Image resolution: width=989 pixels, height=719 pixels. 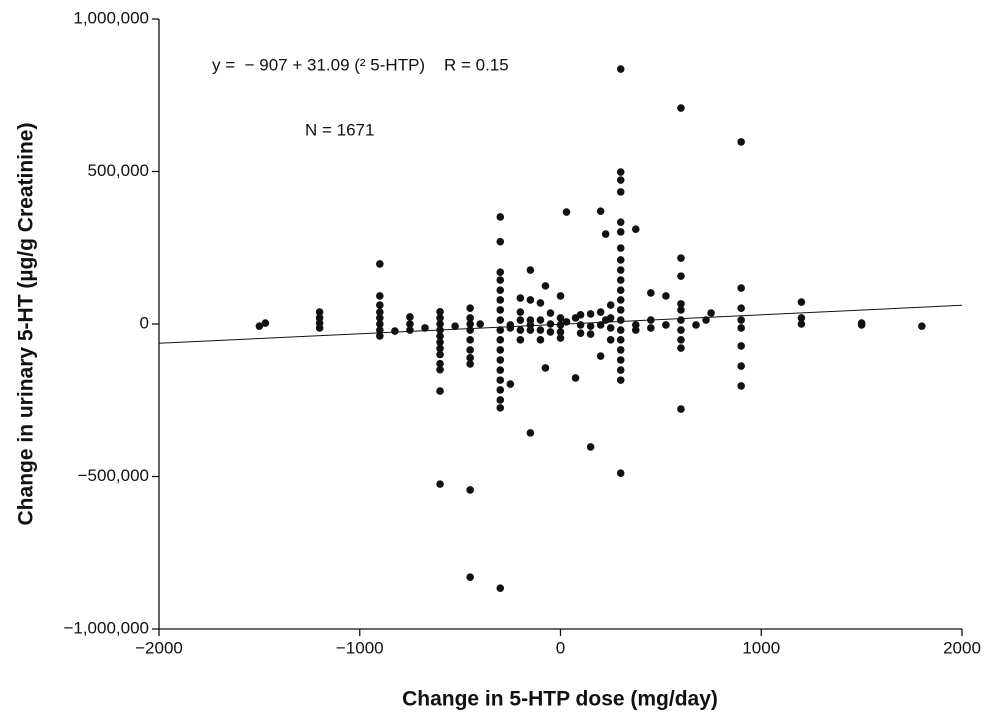 What do you see at coordinates (761, 647) in the screenshot?
I see `x-tick-label: 1000` at bounding box center [761, 647].